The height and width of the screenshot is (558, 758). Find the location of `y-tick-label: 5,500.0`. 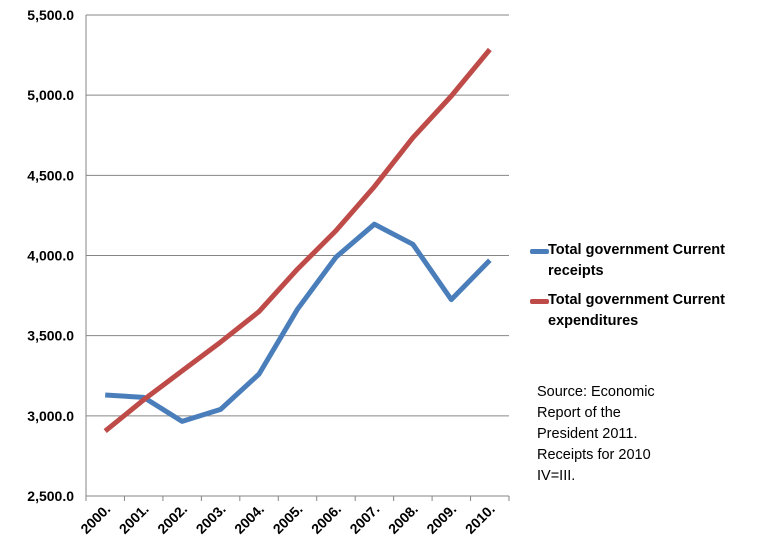

y-tick-label: 5,500.0 is located at coordinates (50, 15).